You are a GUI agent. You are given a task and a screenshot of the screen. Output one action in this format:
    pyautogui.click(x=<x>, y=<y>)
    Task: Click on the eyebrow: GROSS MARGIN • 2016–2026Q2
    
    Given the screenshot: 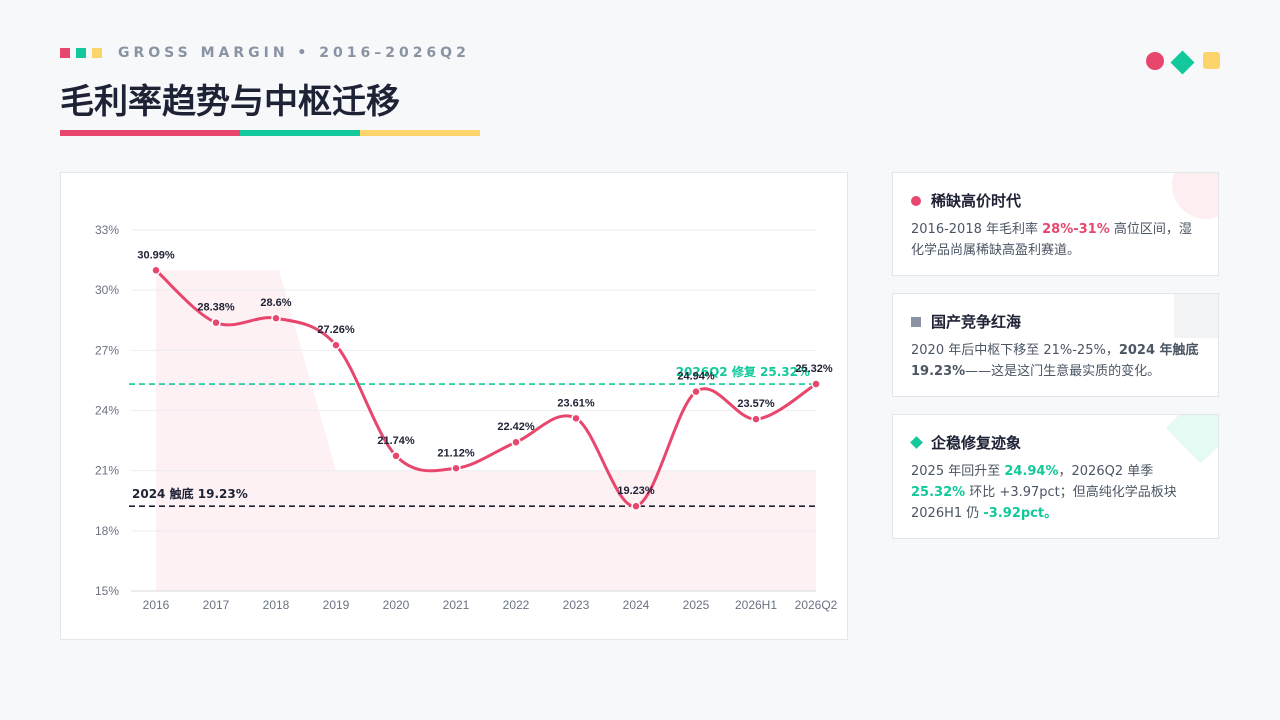 What is the action you would take?
    pyautogui.click(x=265, y=53)
    